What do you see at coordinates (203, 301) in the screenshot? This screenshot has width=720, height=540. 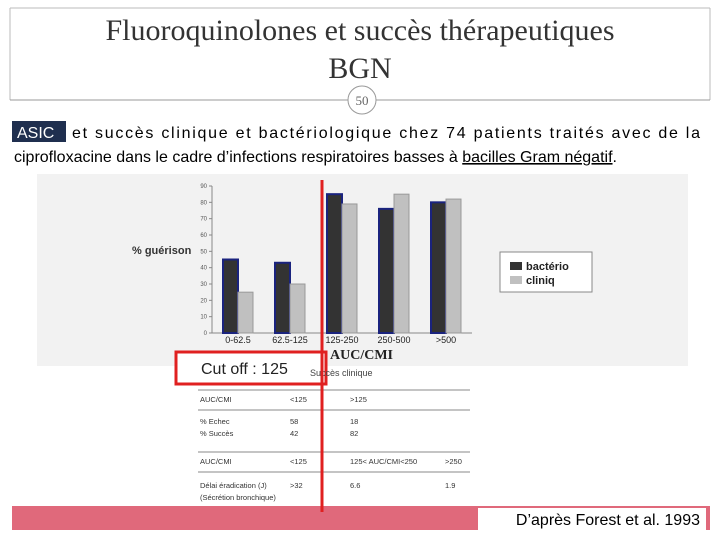 I see `y-tick-label: 20` at bounding box center [203, 301].